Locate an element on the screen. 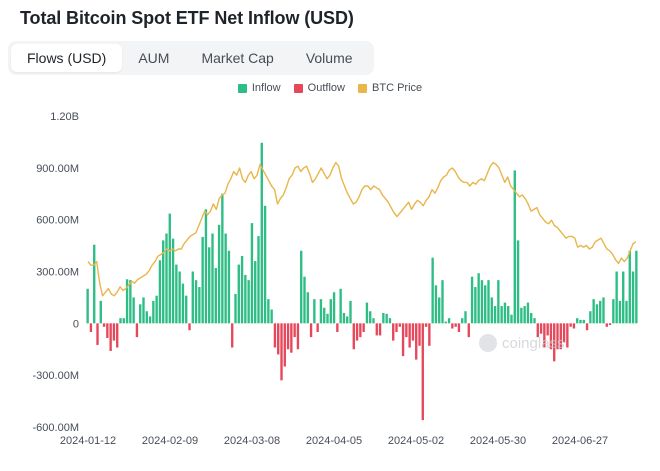  legend-item-inflow: Inflow is located at coordinates (259, 88).